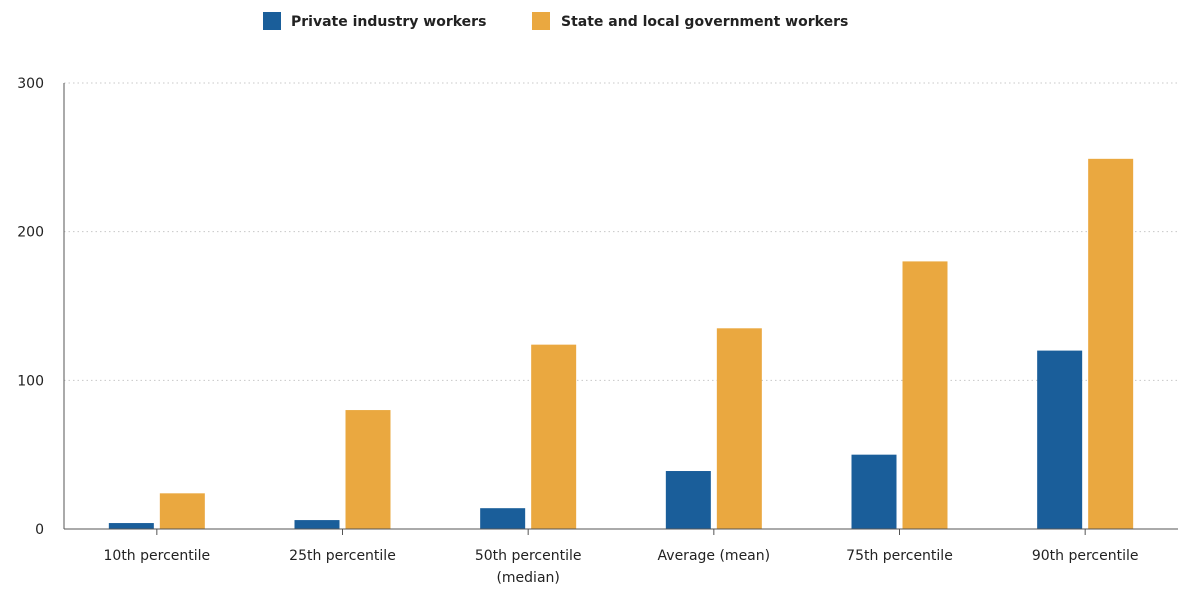 The image size is (1185, 592). I want to click on x-tick-label-4: 75th percentile, so click(899, 556).